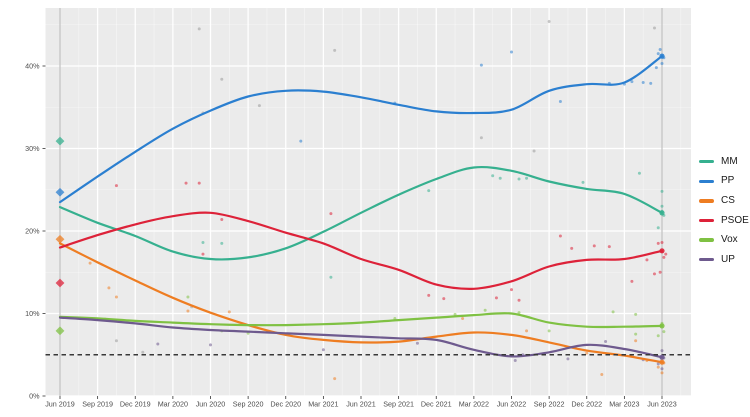 The height and width of the screenshot is (417, 750). I want to click on svg-text: Jun 2023, so click(662, 404).